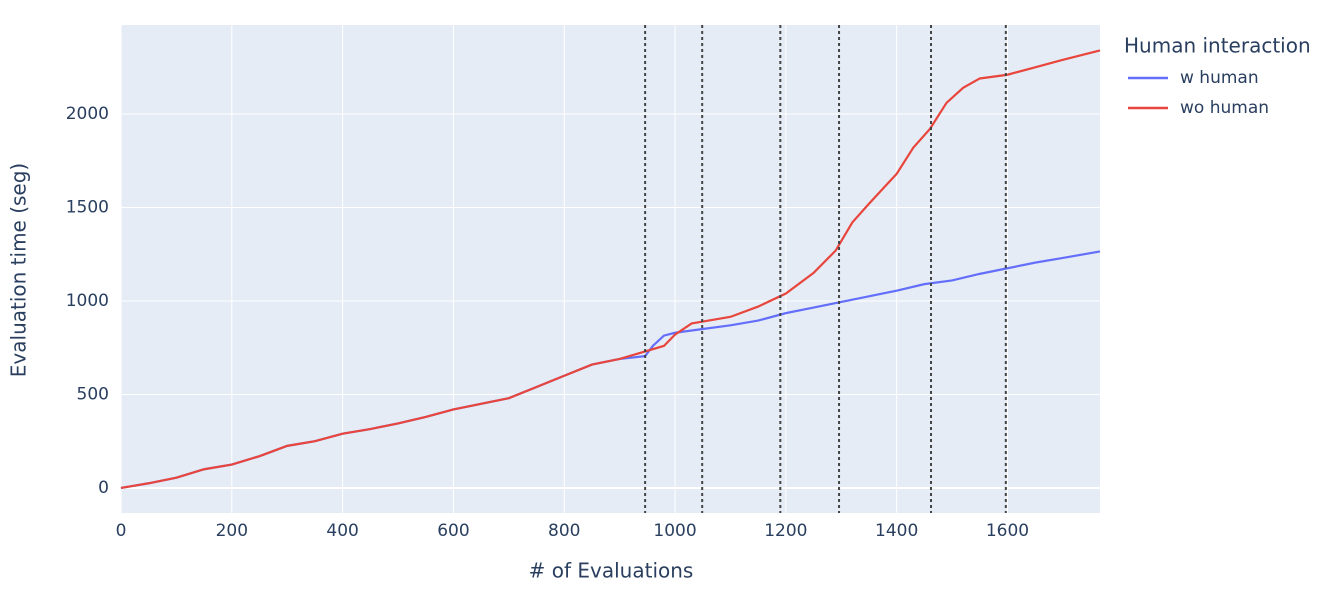 The width and height of the screenshot is (1337, 606). I want to click on y-tick-label: 500, so click(93, 394).